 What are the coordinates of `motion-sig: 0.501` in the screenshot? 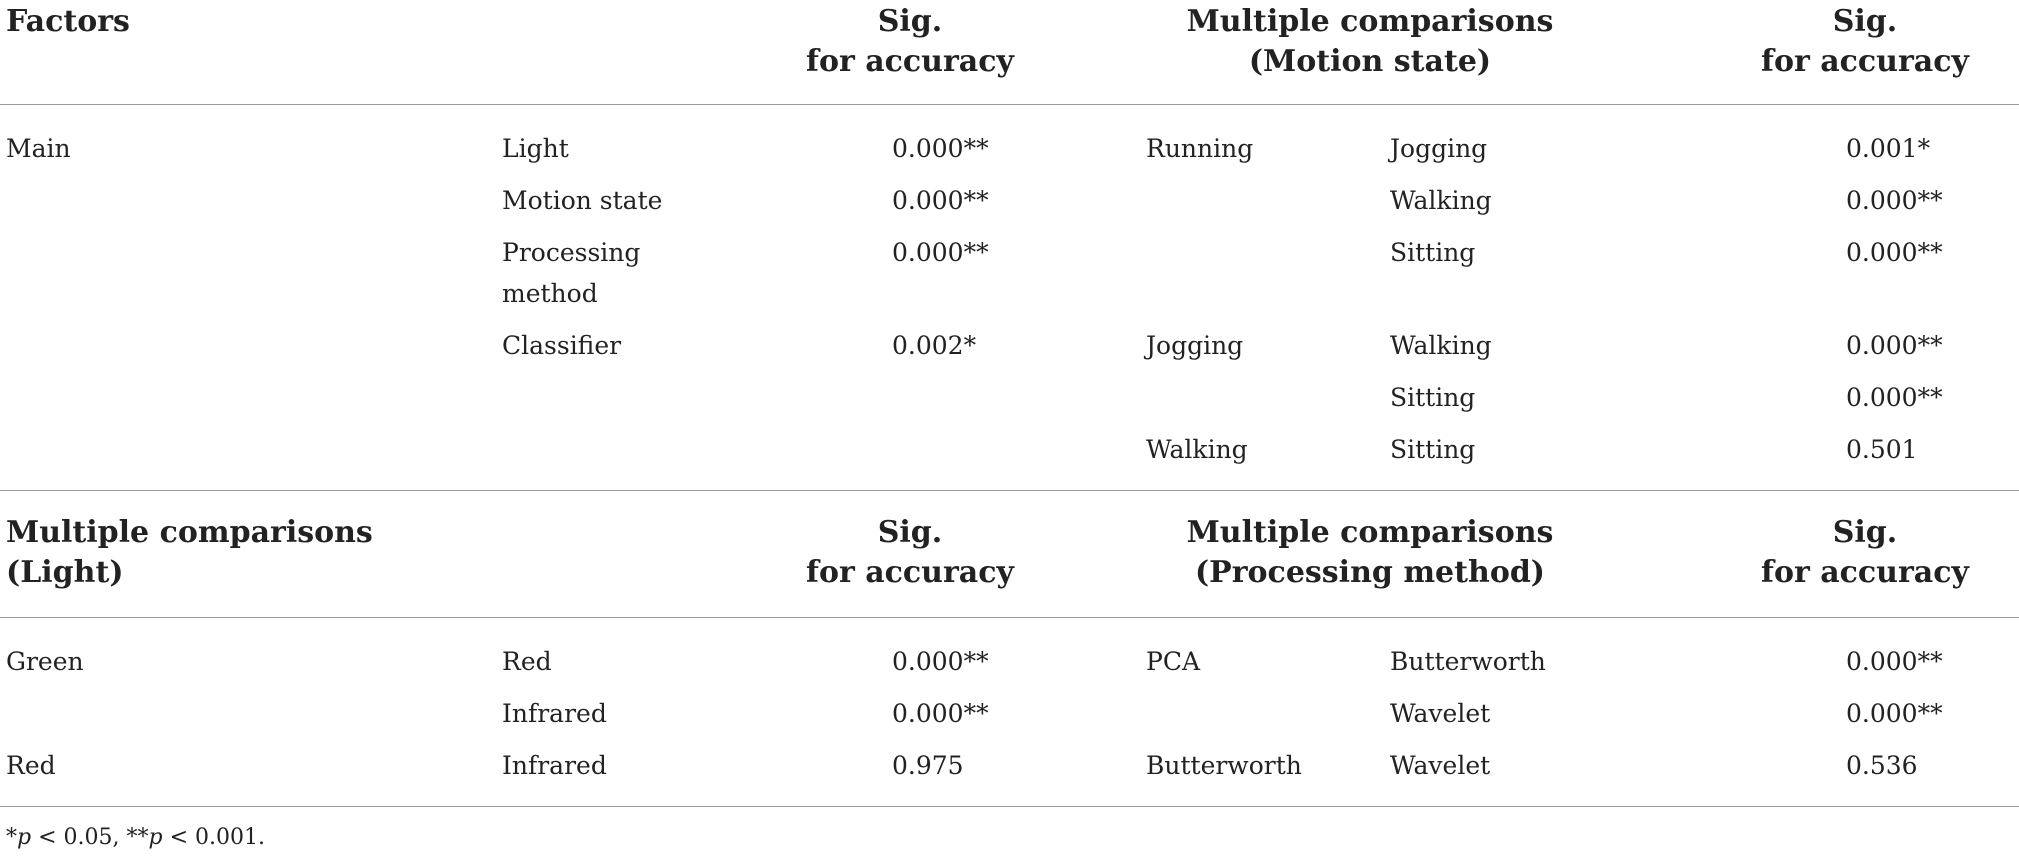 It's located at (1882, 449).